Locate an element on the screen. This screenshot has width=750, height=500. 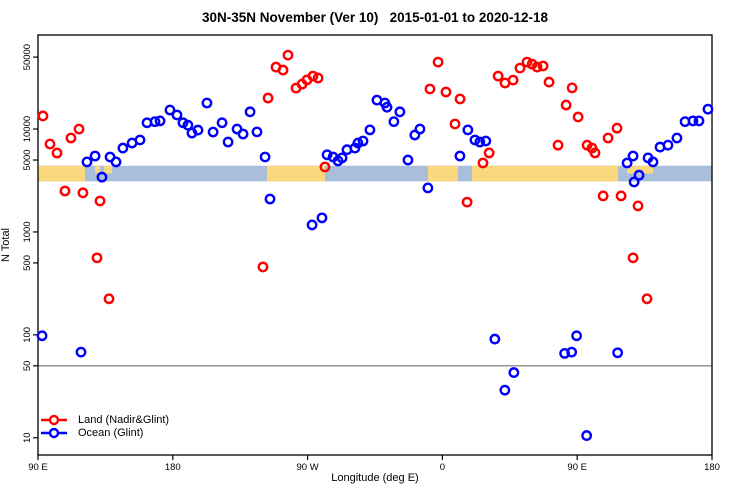
legend: Land (Nadir&Glint) Ocean (Glint) is located at coordinates (104, 426).